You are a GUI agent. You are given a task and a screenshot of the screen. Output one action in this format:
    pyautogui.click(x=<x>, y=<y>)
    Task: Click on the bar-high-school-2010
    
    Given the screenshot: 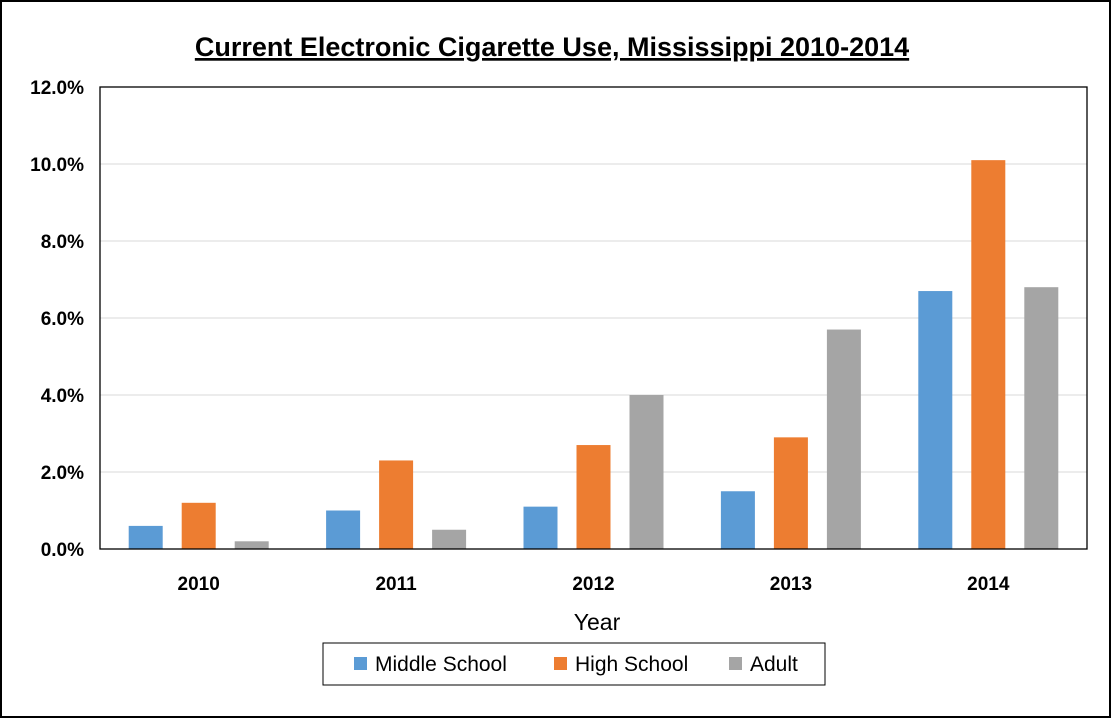 What is the action you would take?
    pyautogui.click(x=198, y=525)
    